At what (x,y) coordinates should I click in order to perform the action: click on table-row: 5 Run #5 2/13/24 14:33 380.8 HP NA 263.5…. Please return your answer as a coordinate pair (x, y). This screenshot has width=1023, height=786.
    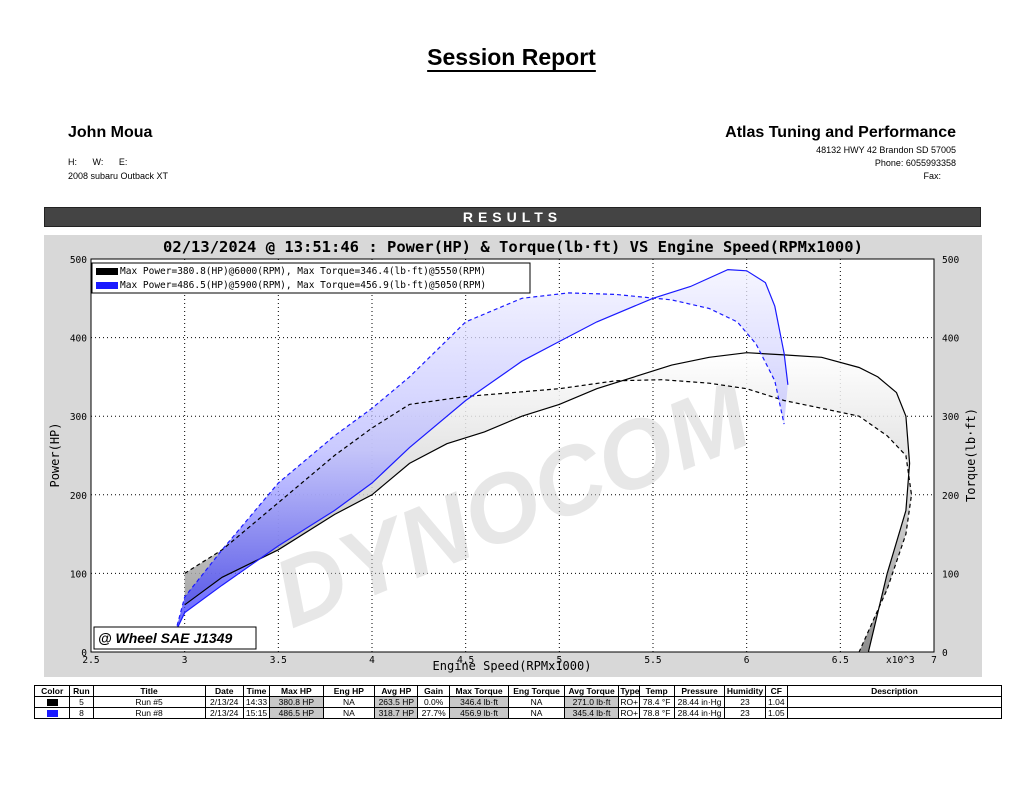
    Looking at the image, I should click on (518, 702).